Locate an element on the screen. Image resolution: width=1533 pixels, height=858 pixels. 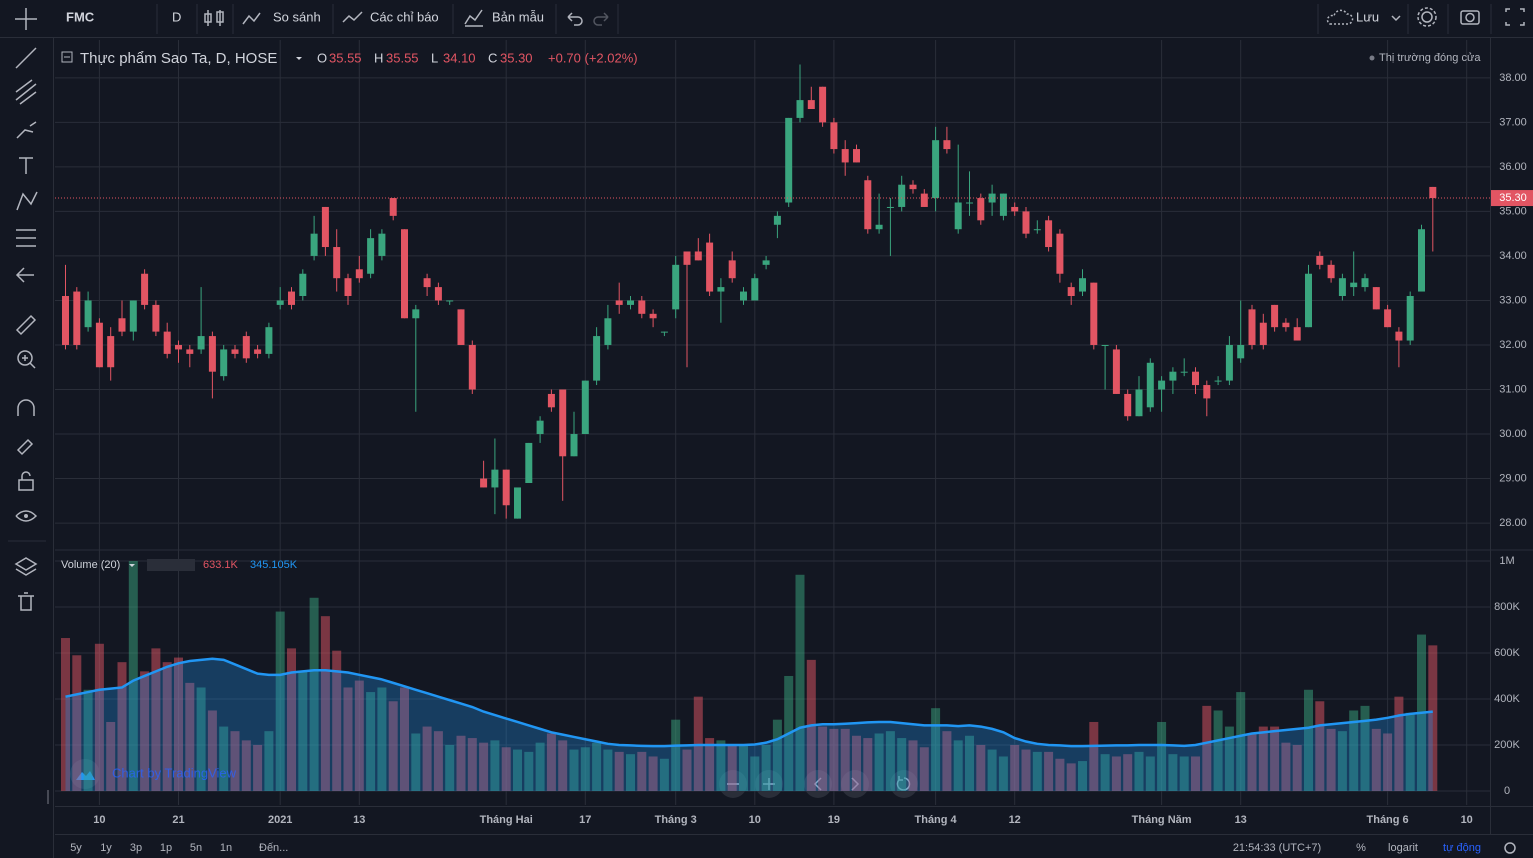
auto-toggle: tự động is located at coordinates (1462, 848).